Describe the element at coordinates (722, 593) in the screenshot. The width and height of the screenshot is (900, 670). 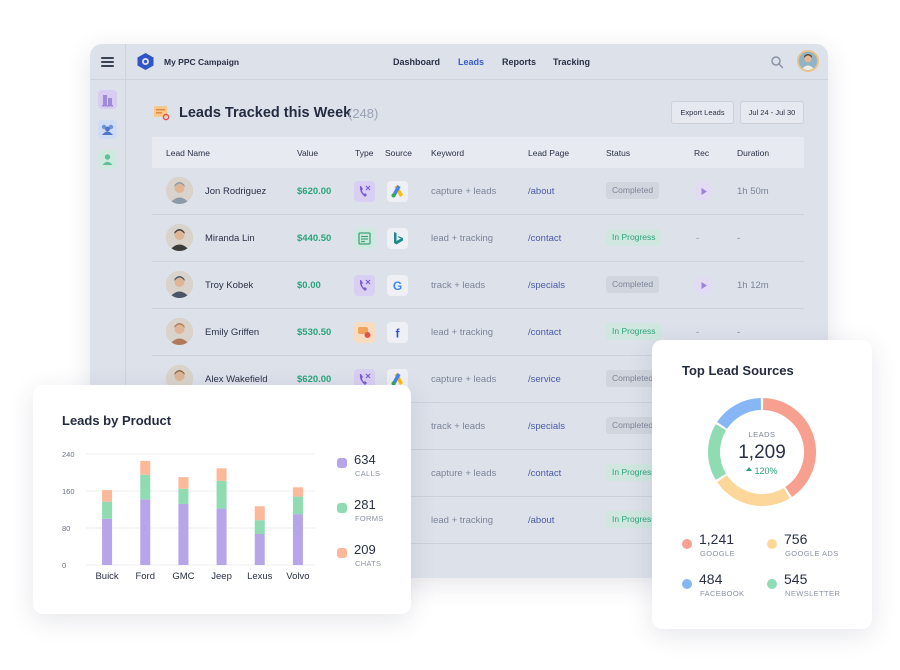
I see `facebook-label: FACEBOOK` at that location.